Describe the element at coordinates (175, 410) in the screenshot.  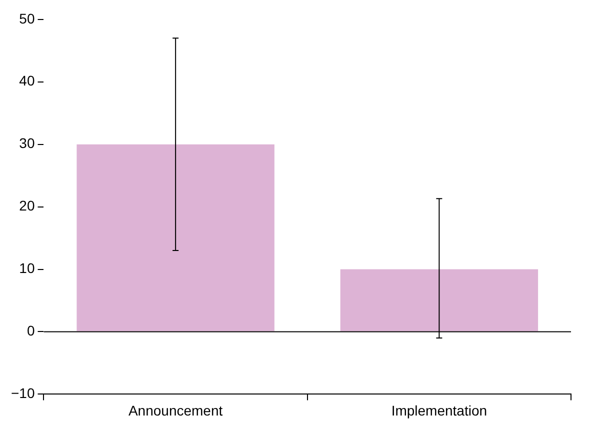
I see `x-tick-label: Announcement` at that location.